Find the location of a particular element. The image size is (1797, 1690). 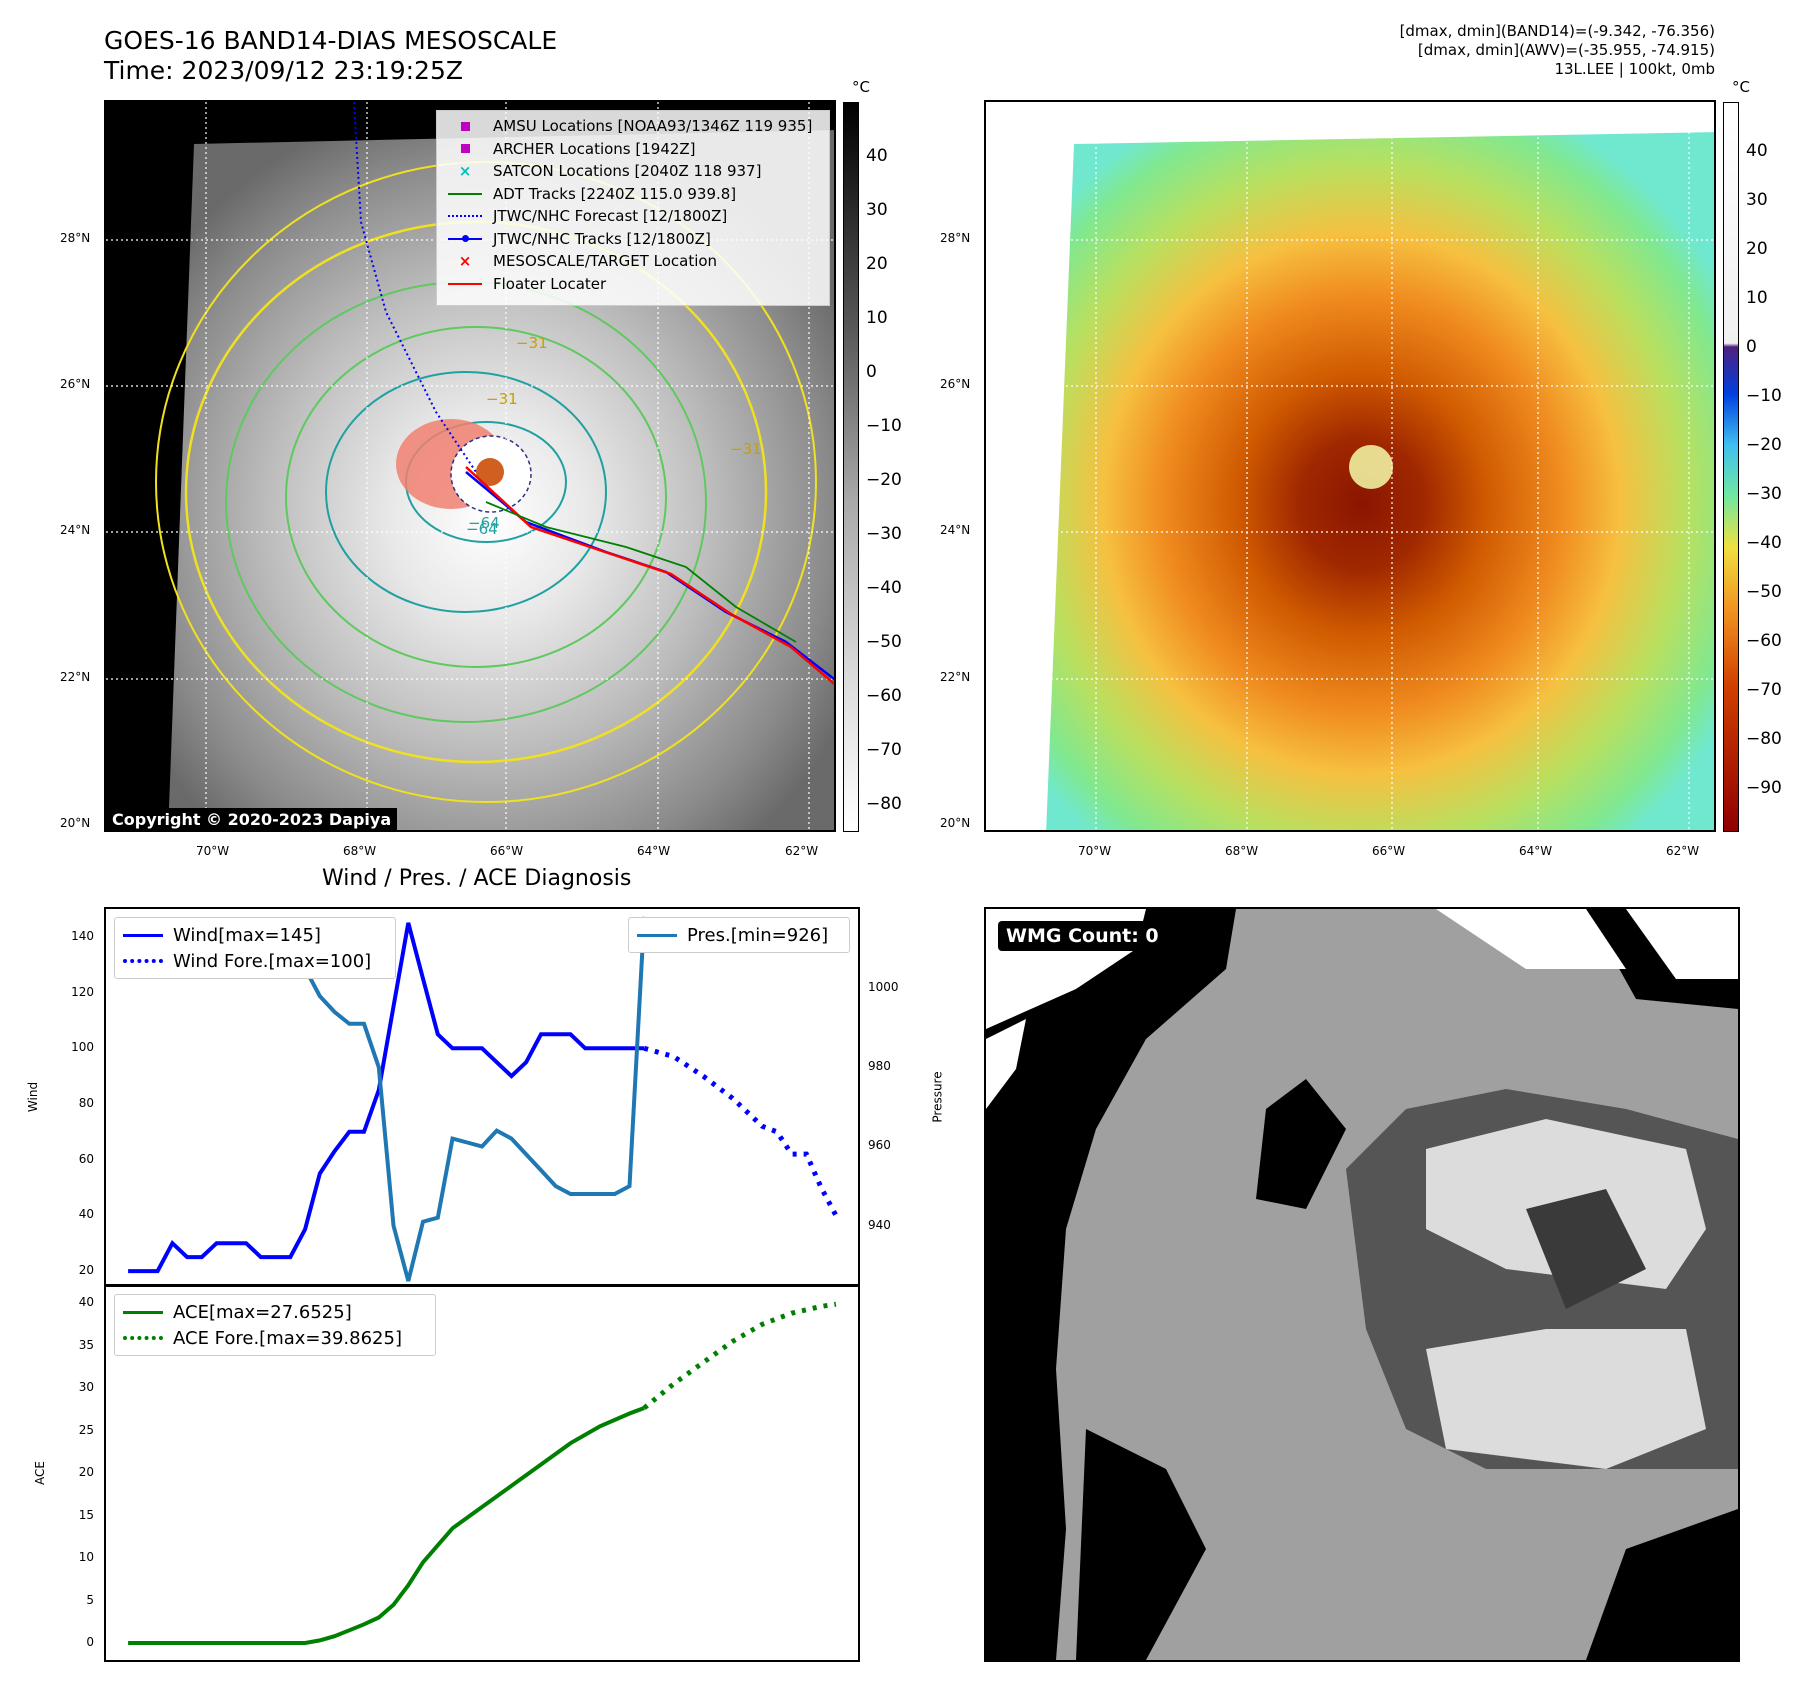

wind-y-tick: 20 is located at coordinates (86, 1270).